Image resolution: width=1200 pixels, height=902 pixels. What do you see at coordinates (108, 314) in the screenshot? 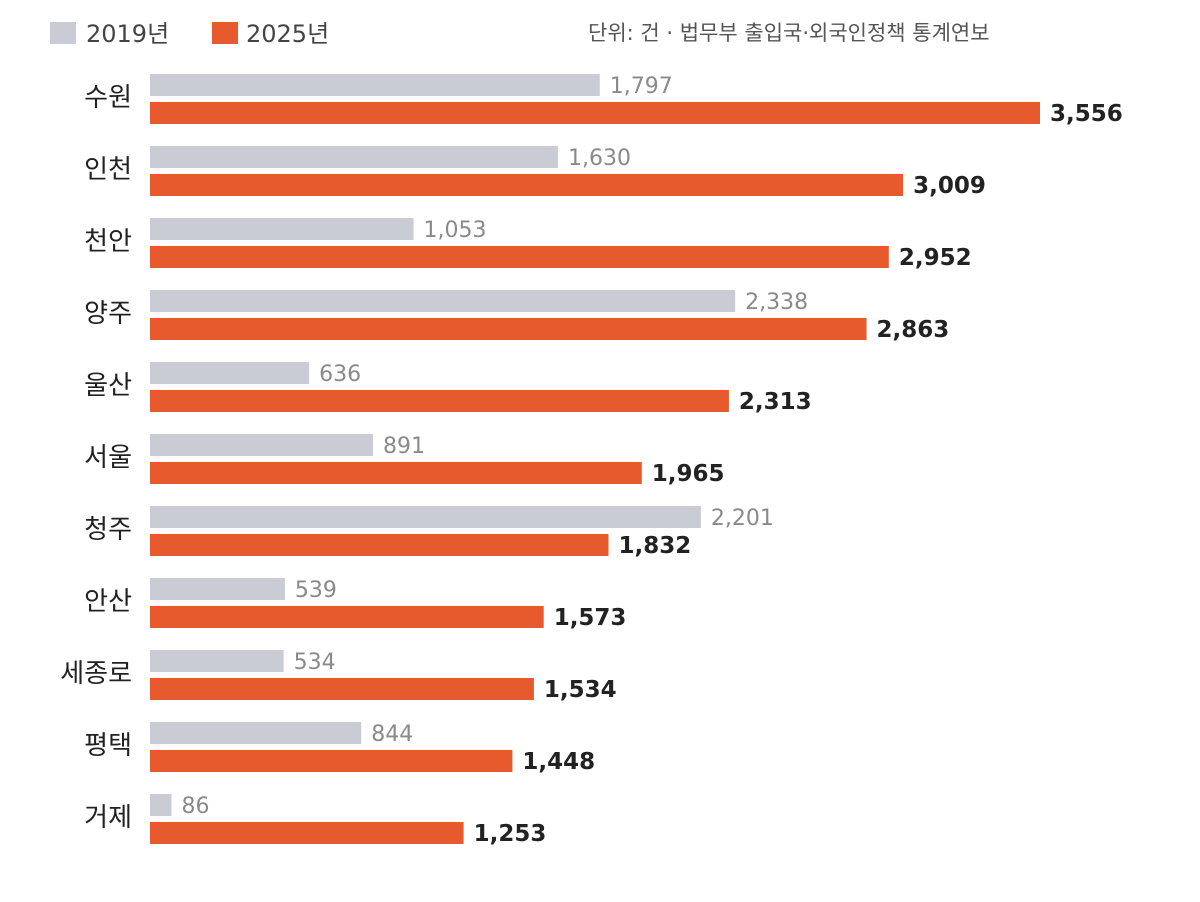
I see `category-label: 양주` at bounding box center [108, 314].